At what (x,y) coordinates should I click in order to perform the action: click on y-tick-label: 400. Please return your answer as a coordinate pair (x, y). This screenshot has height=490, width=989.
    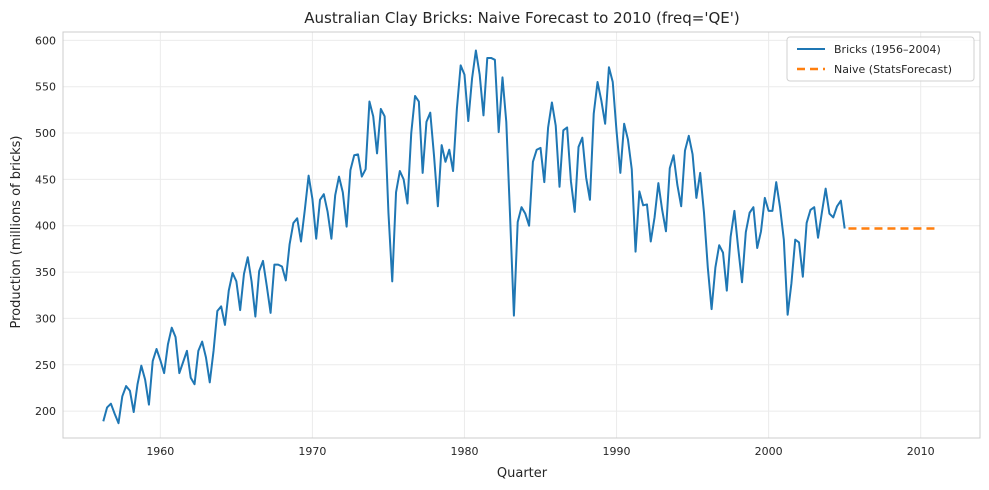
    Looking at the image, I should click on (45, 226).